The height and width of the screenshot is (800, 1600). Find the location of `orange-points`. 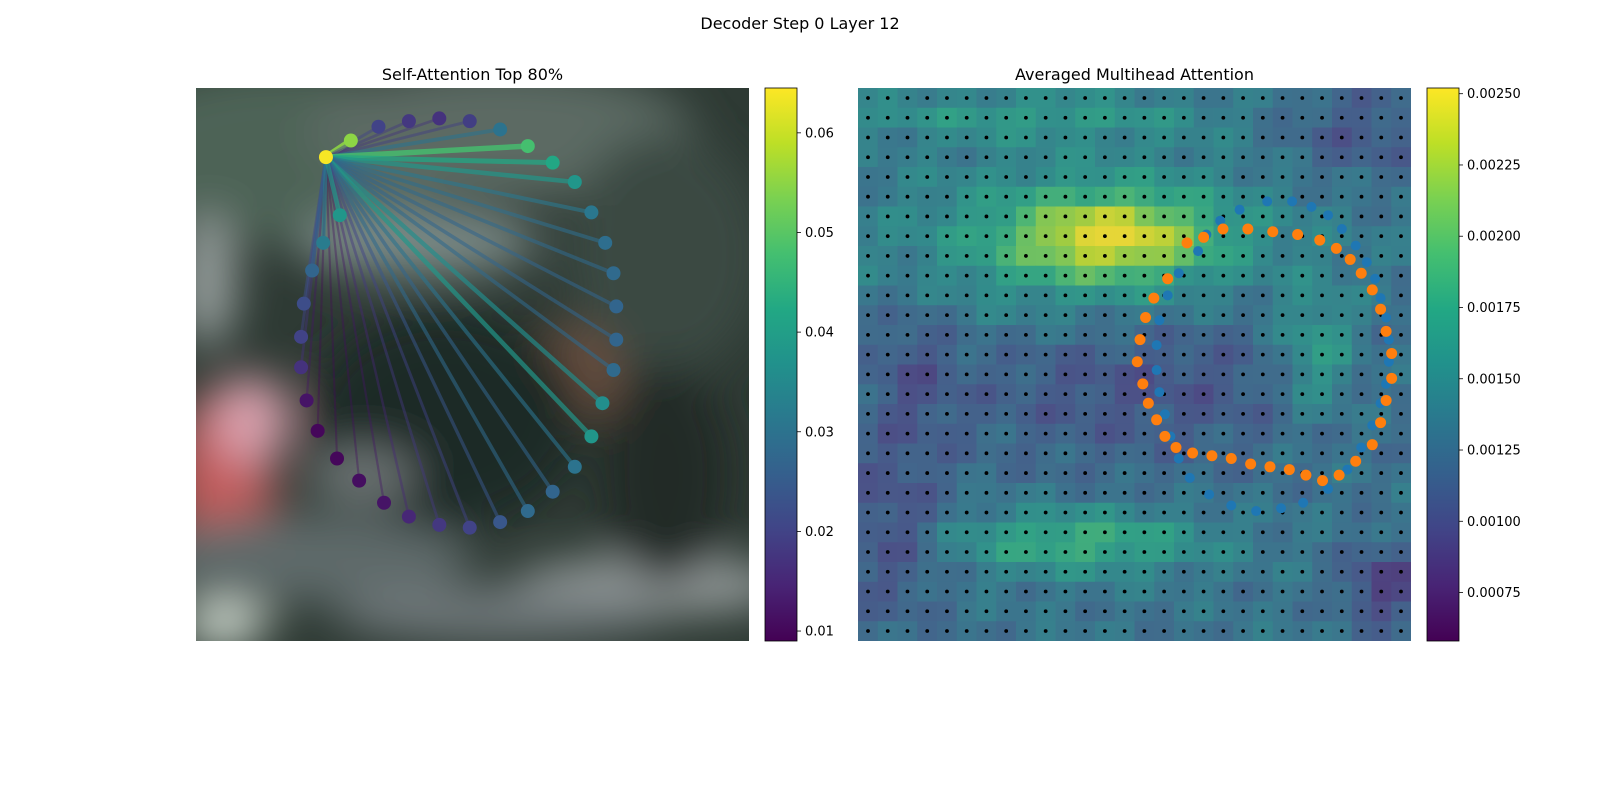

orange-points is located at coordinates (1264, 355).